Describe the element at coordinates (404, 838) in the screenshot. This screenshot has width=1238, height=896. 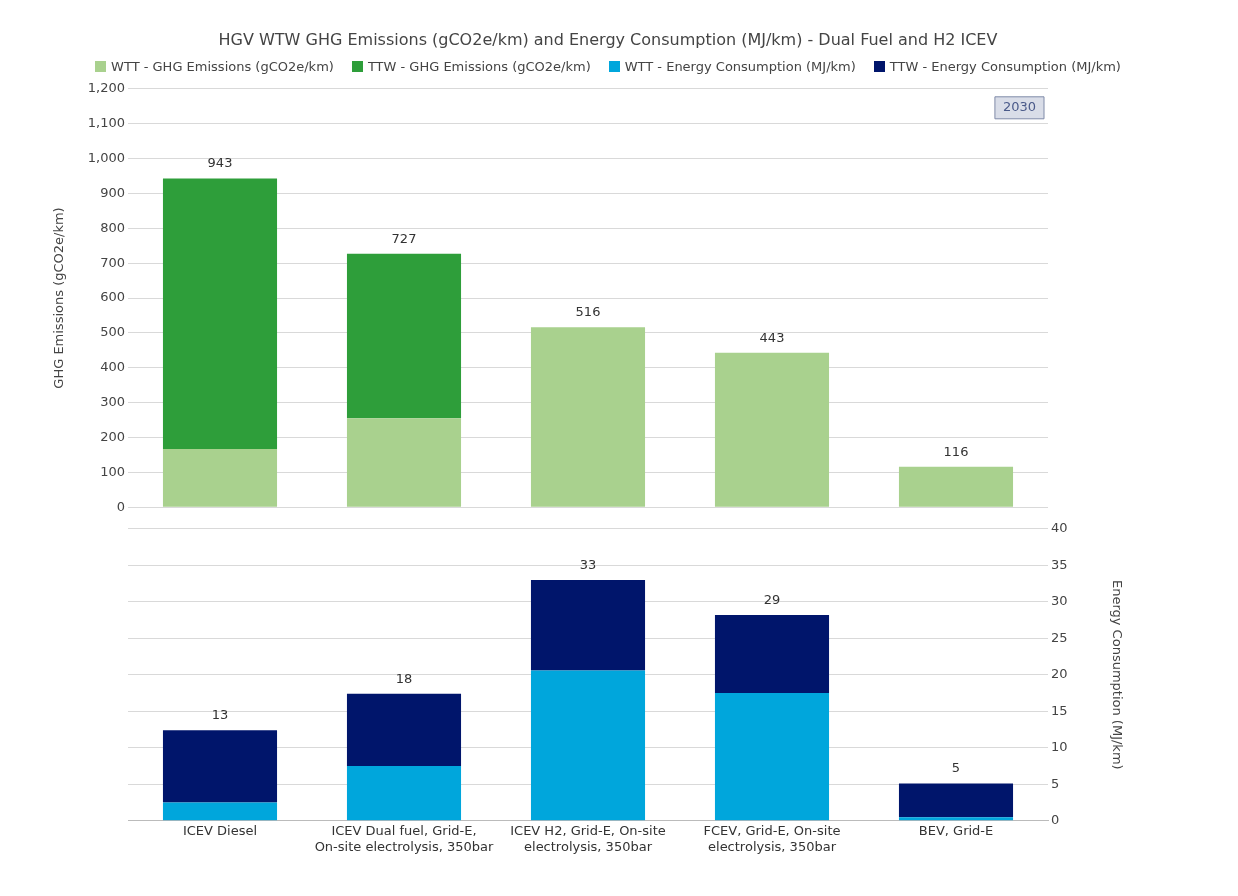
I see `x-tick-label: ICEV Dual fuel, Grid-E, On-site electrolysis, 350bar` at that location.